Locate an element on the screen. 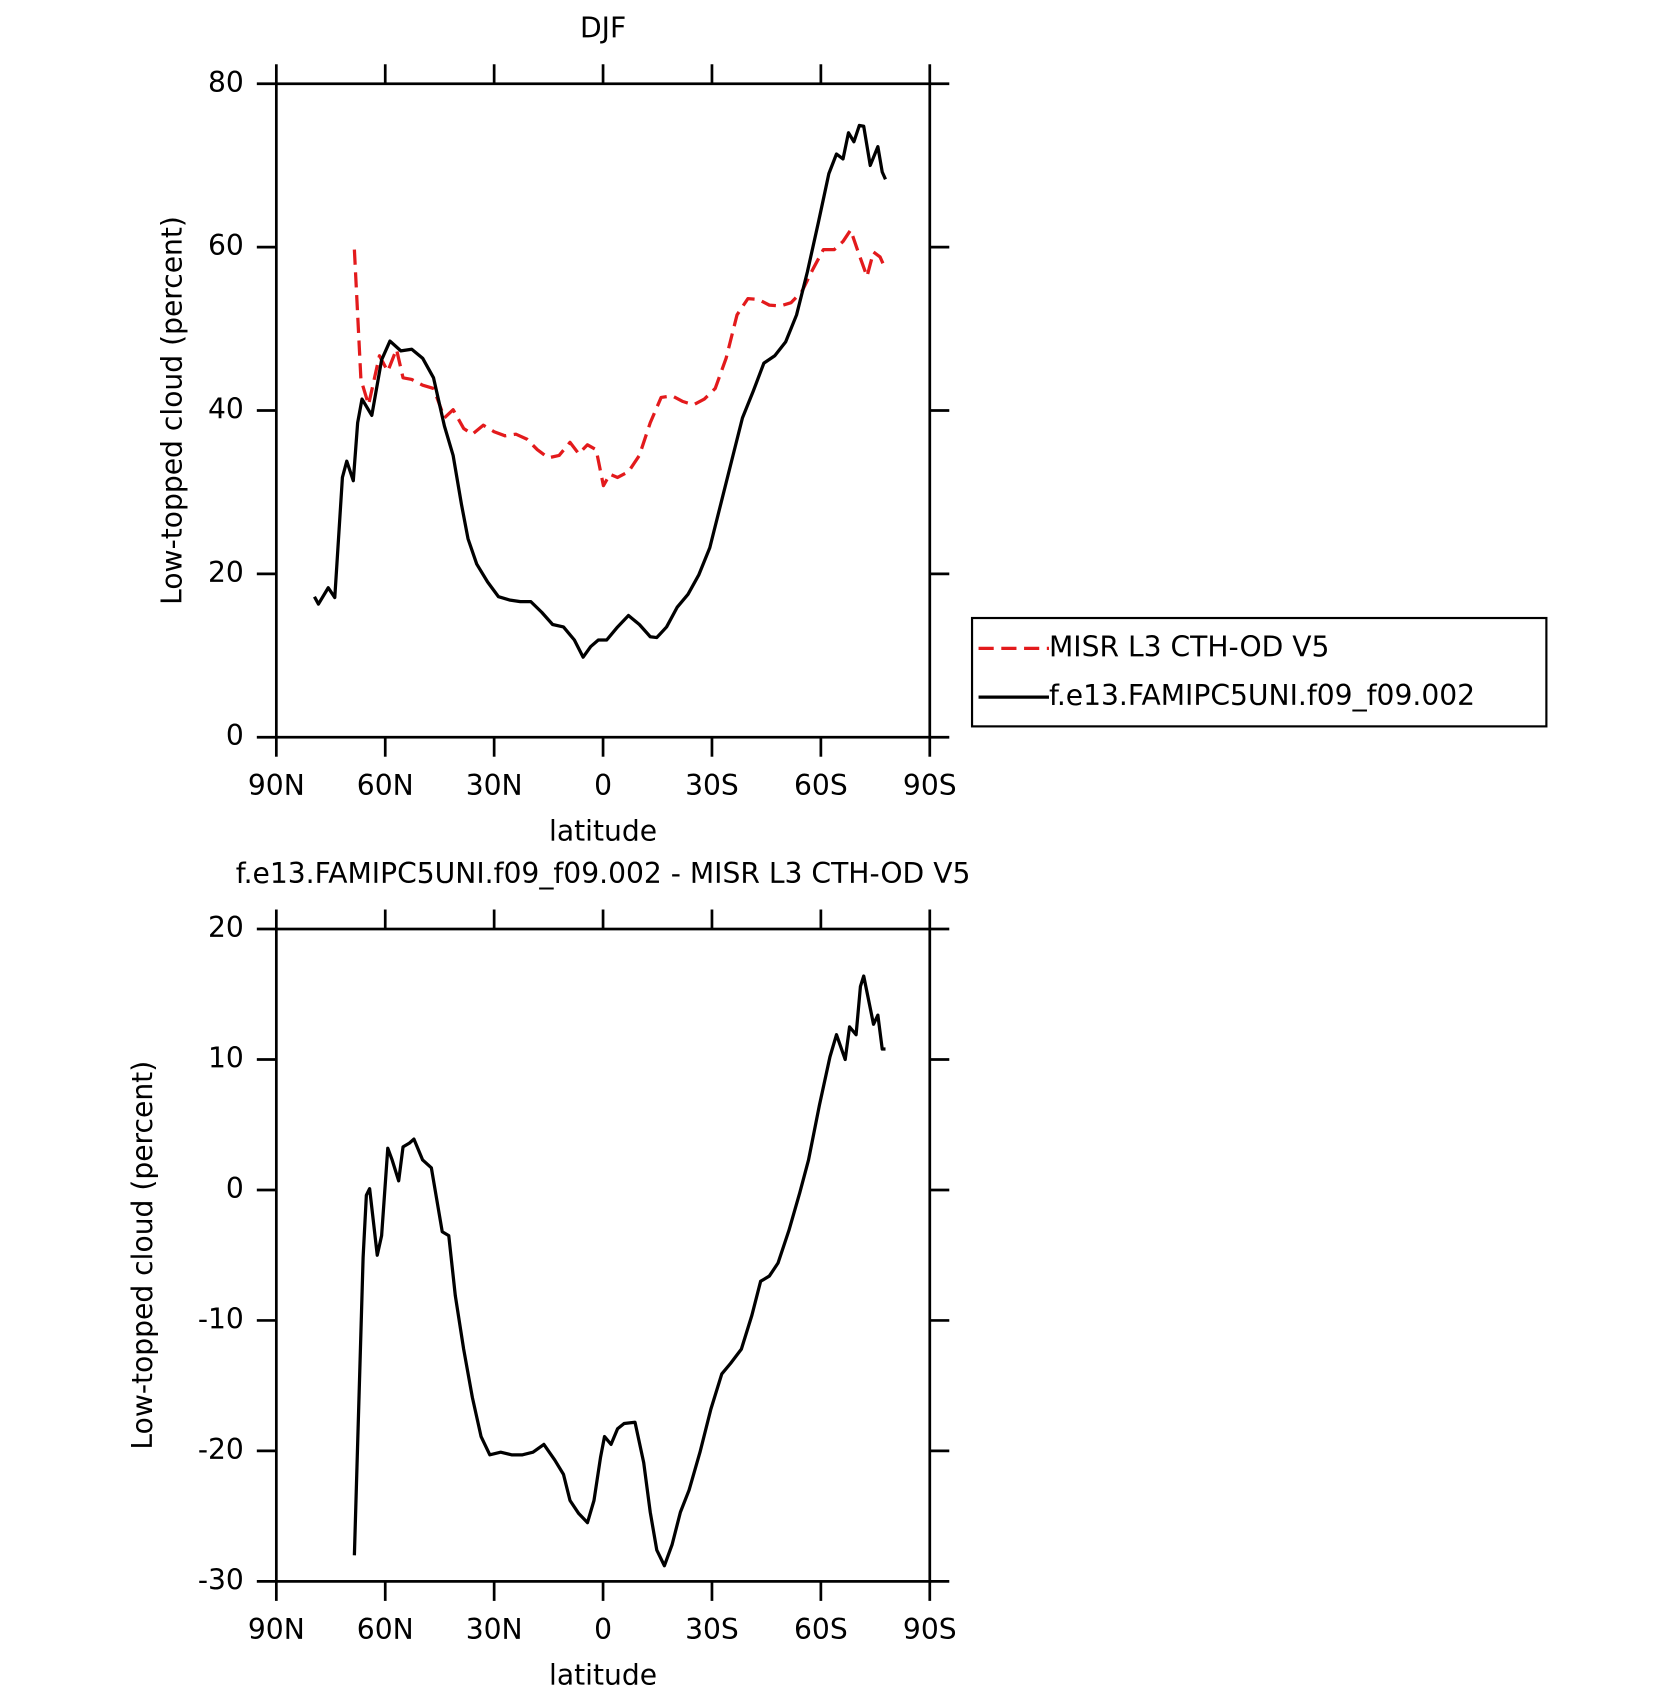 Image resolution: width=1658 pixels, height=1702 pixels. y-tick-label: 10 is located at coordinates (226, 1057).